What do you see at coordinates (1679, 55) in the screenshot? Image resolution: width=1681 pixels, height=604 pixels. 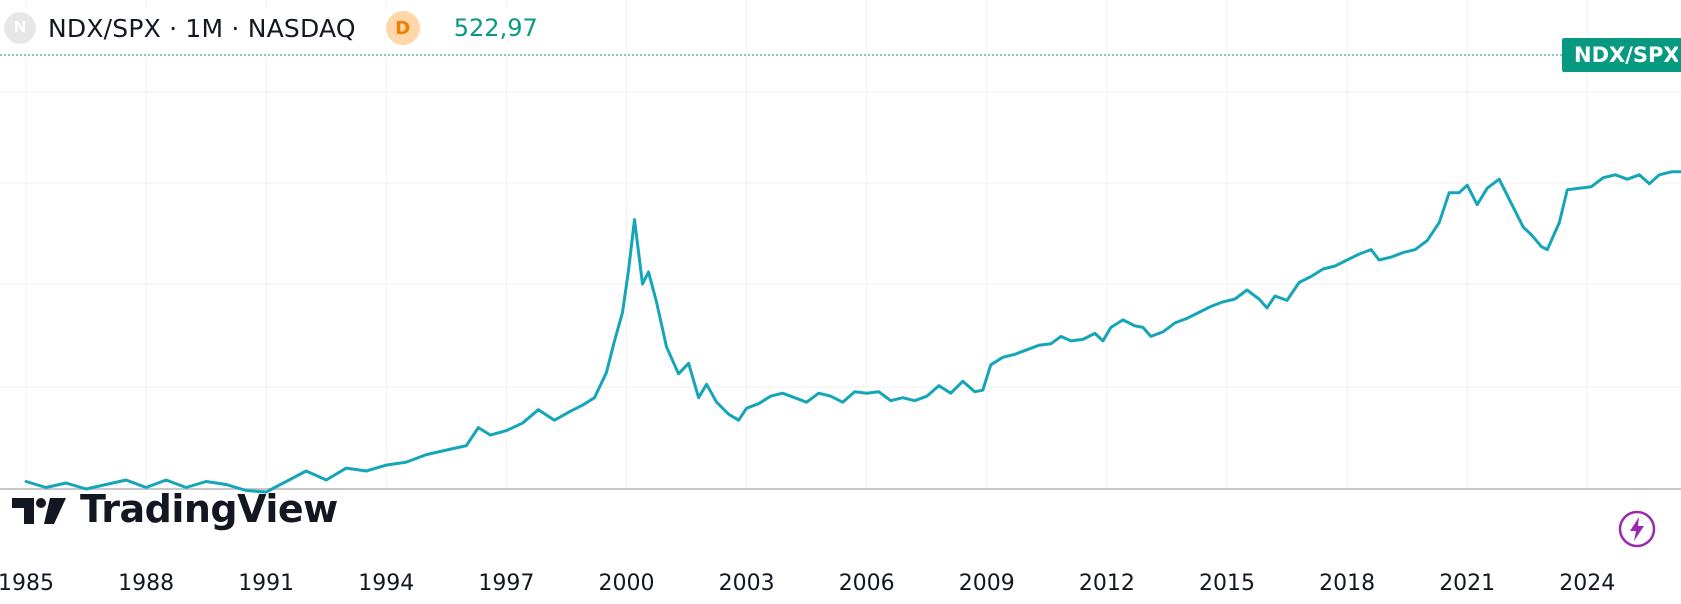 I see `price-tag-edge` at bounding box center [1679, 55].